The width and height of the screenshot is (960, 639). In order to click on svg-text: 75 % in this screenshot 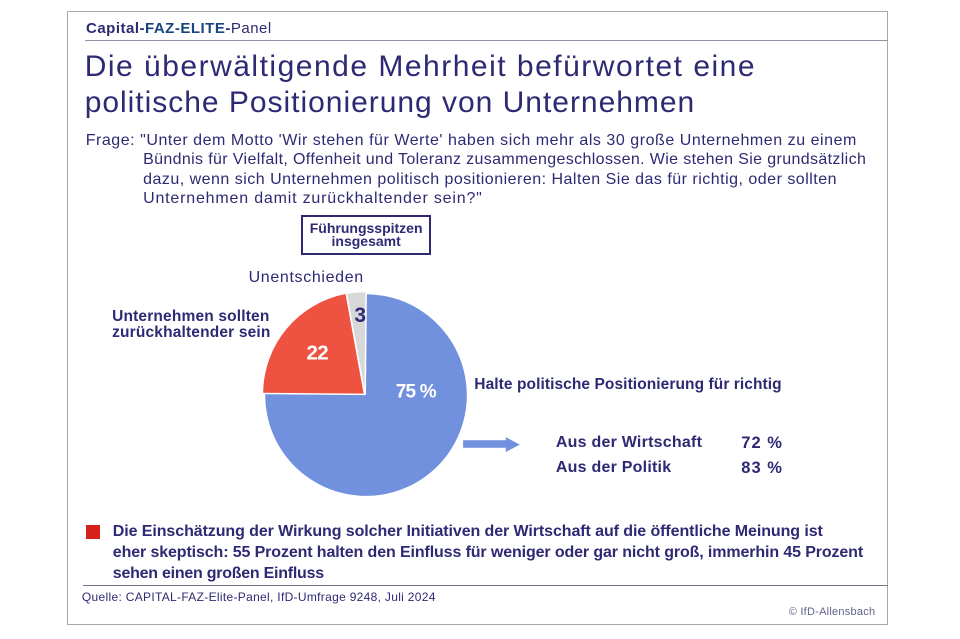, I will do `click(416, 391)`.